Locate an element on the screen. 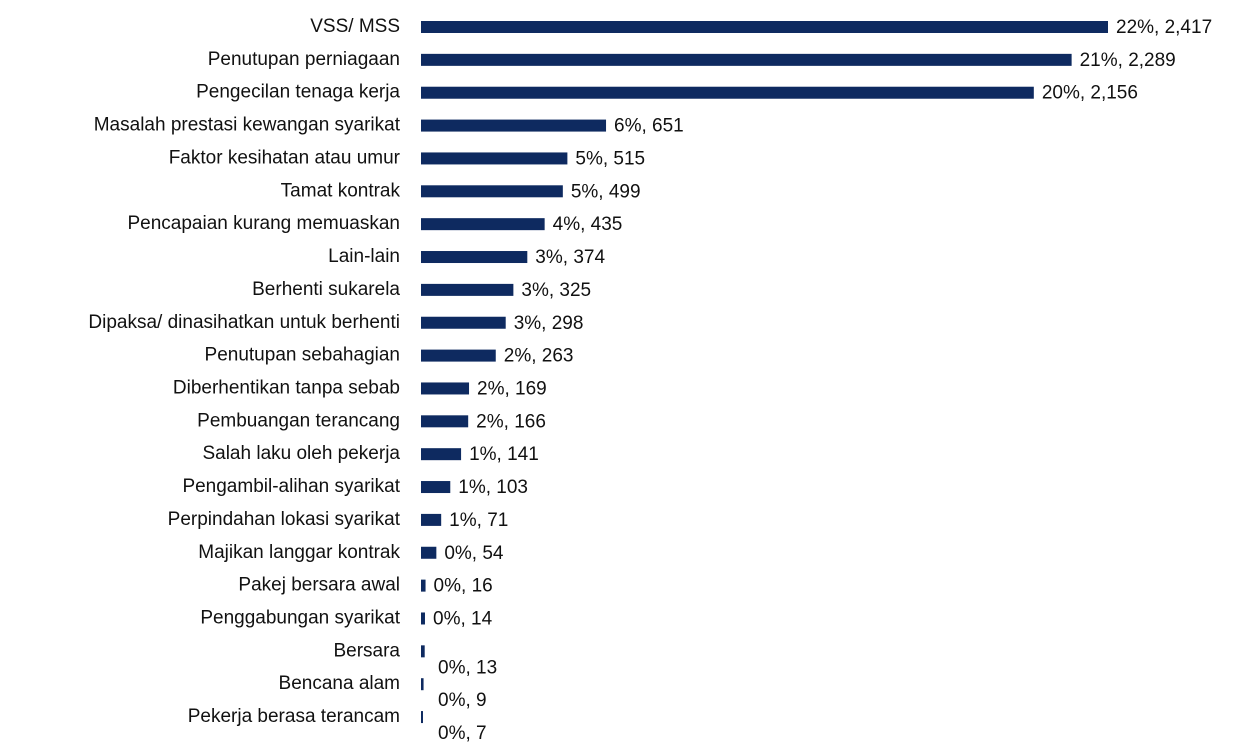  y-tick-label: Bersara is located at coordinates (366, 650).